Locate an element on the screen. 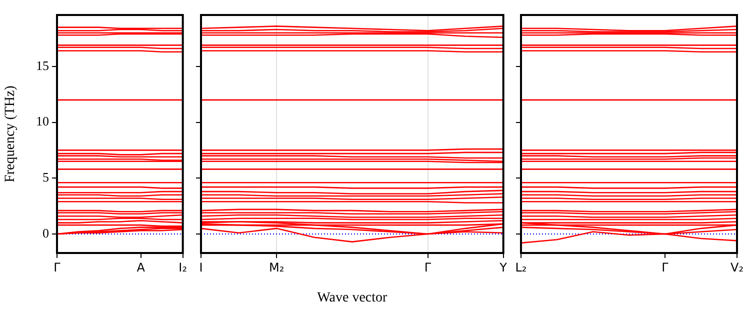 Image resolution: width=751 pixels, height=310 pixels. y-tick-label: 0 is located at coordinates (45, 232).